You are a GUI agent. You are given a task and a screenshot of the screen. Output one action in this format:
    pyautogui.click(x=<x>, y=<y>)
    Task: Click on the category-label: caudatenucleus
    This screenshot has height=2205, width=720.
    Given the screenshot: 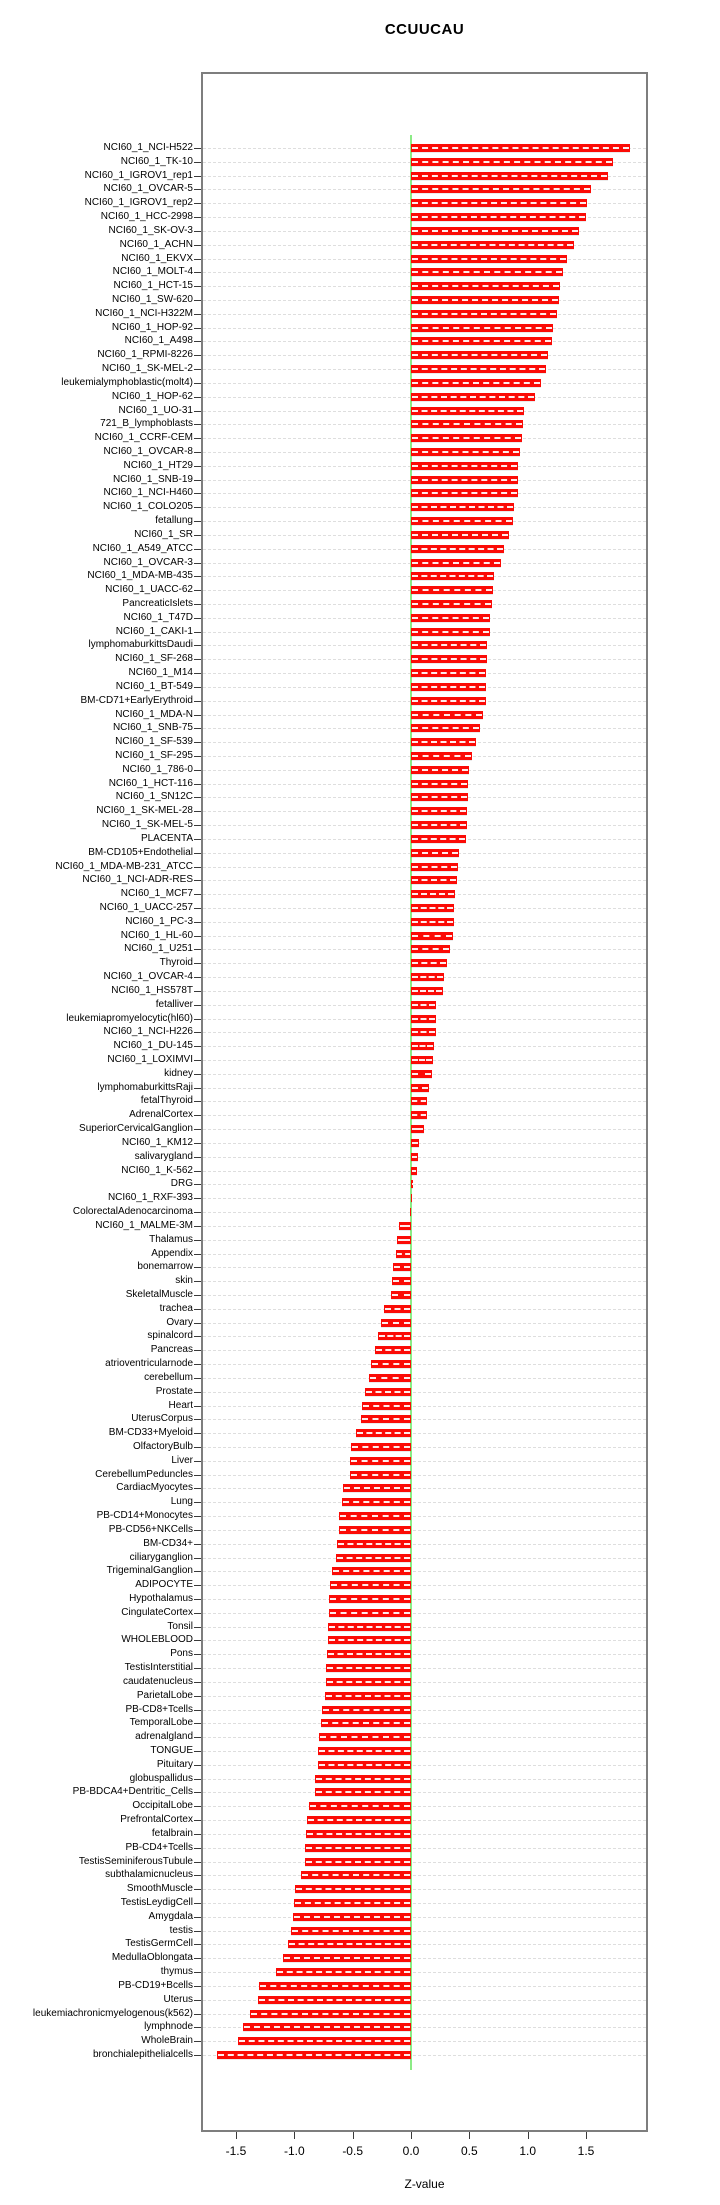 What is the action you would take?
    pyautogui.click(x=157, y=1681)
    